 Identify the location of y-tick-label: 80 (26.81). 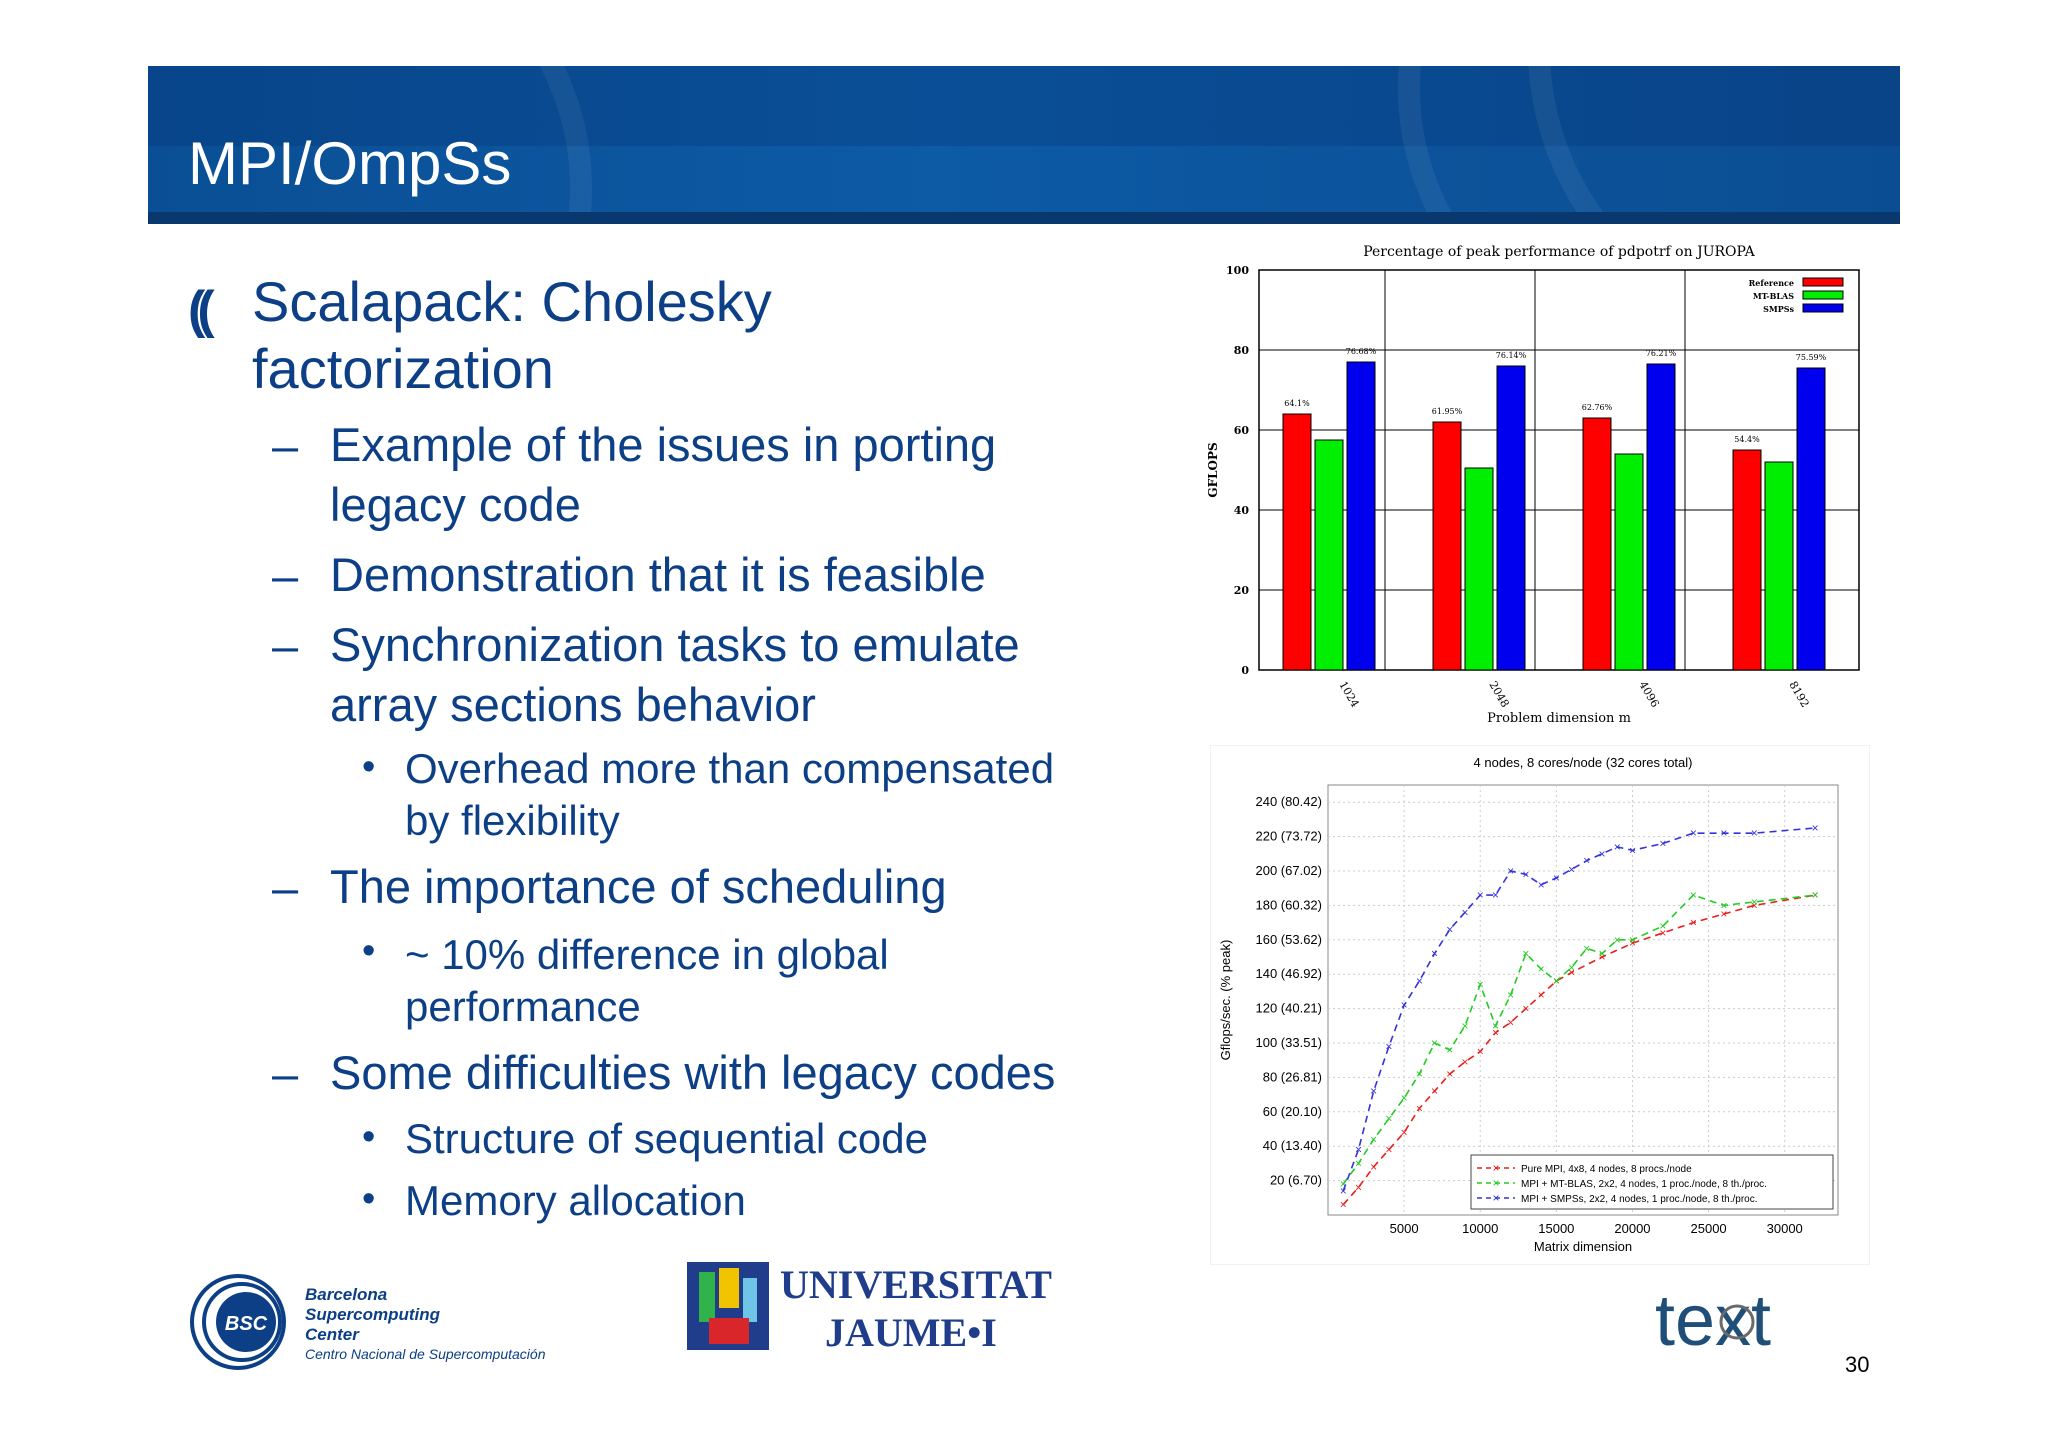
(1292, 1076).